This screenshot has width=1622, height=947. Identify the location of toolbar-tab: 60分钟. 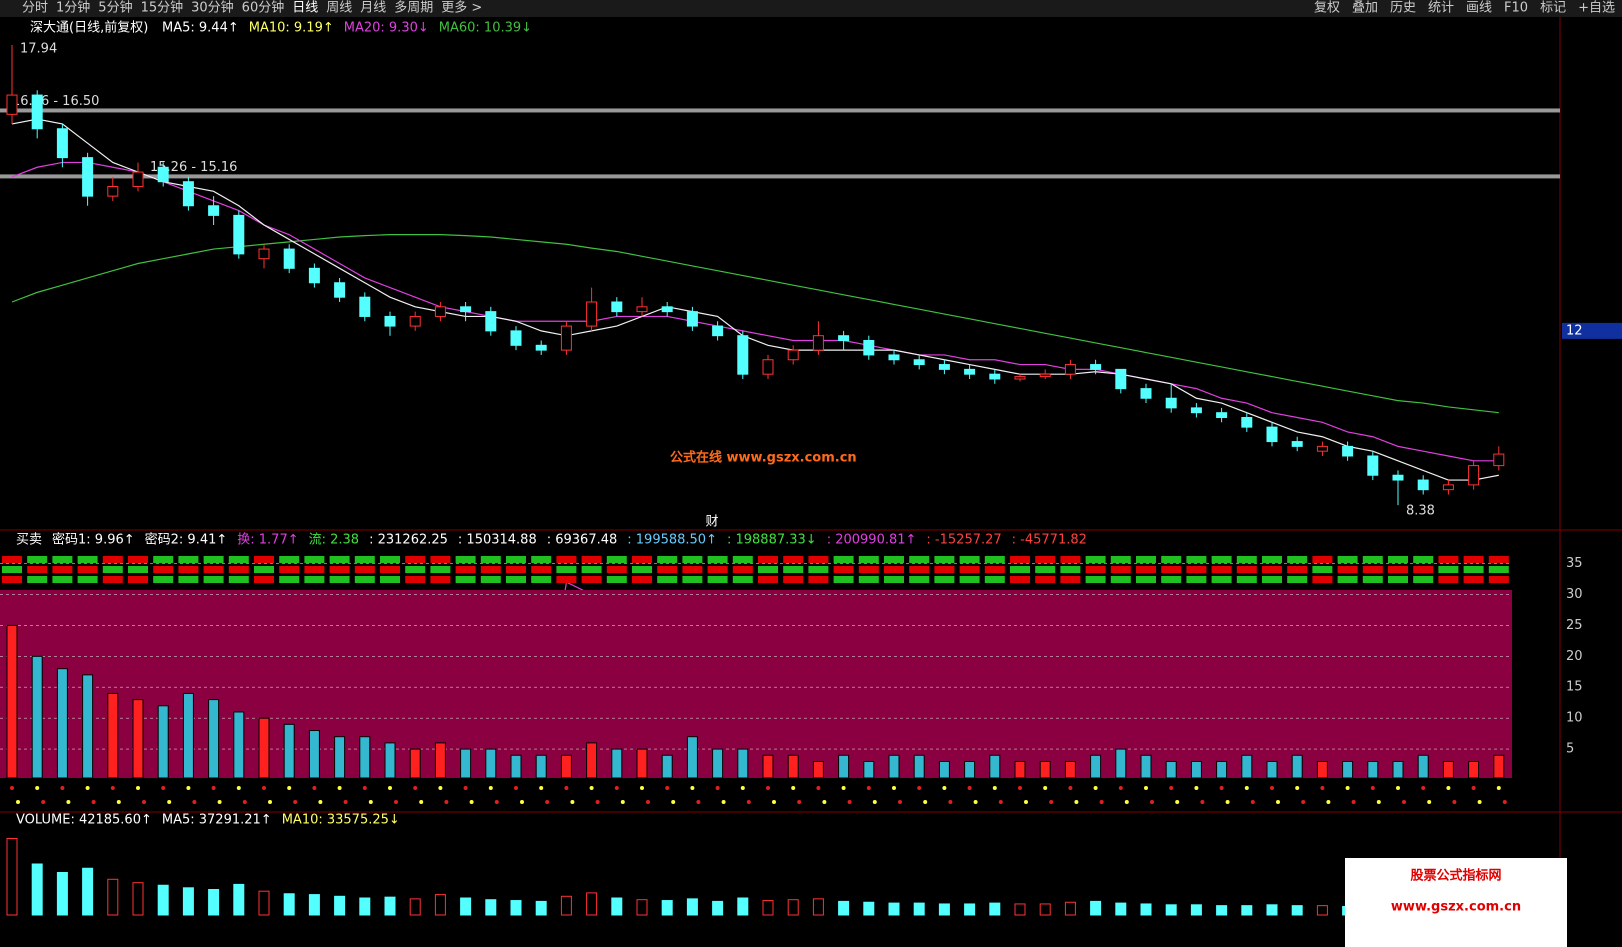
(263, 8).